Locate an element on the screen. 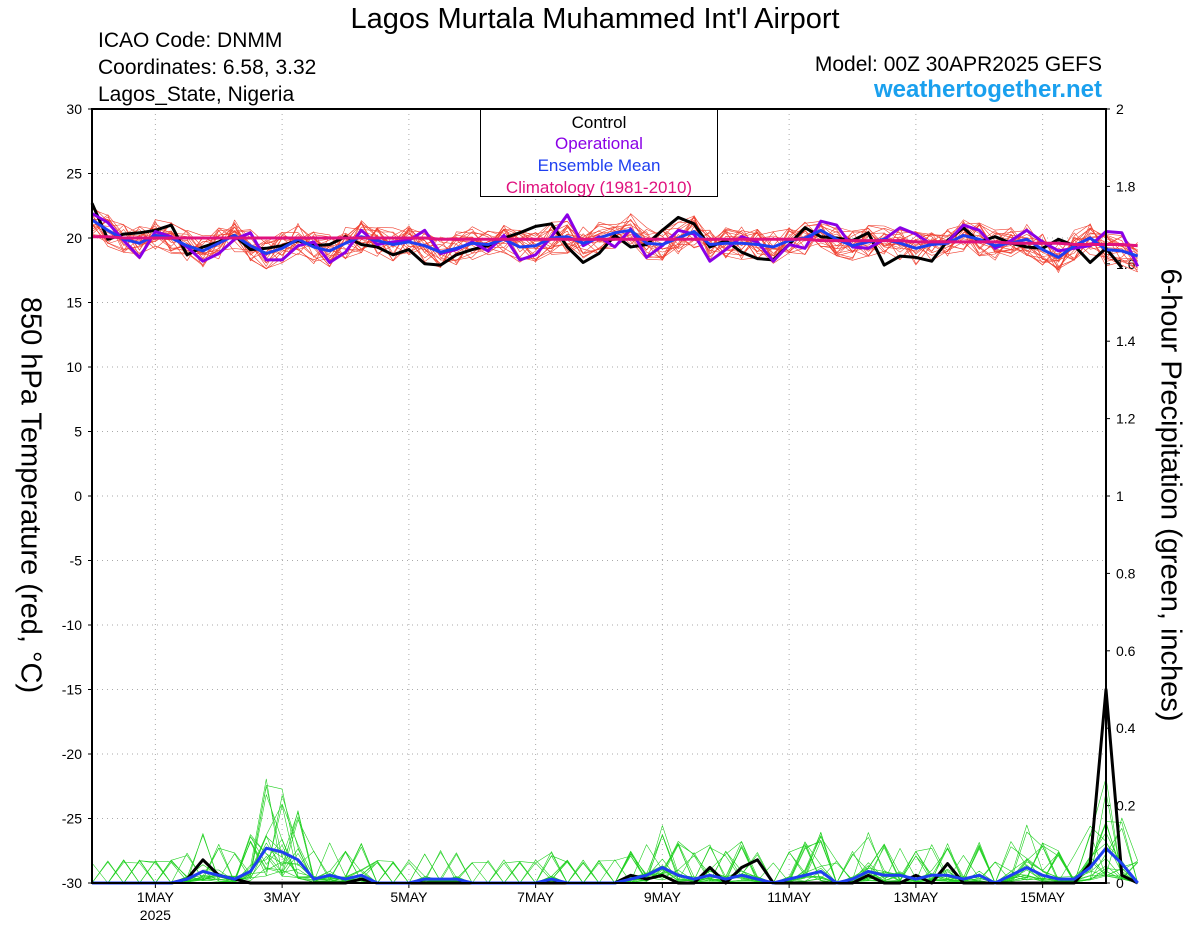 The width and height of the screenshot is (1200, 927). y-tick-label-left: 30 is located at coordinates (74, 109).